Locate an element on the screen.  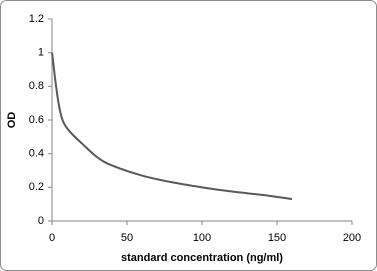
y-tick-label: 1.2 is located at coordinates (36, 19).